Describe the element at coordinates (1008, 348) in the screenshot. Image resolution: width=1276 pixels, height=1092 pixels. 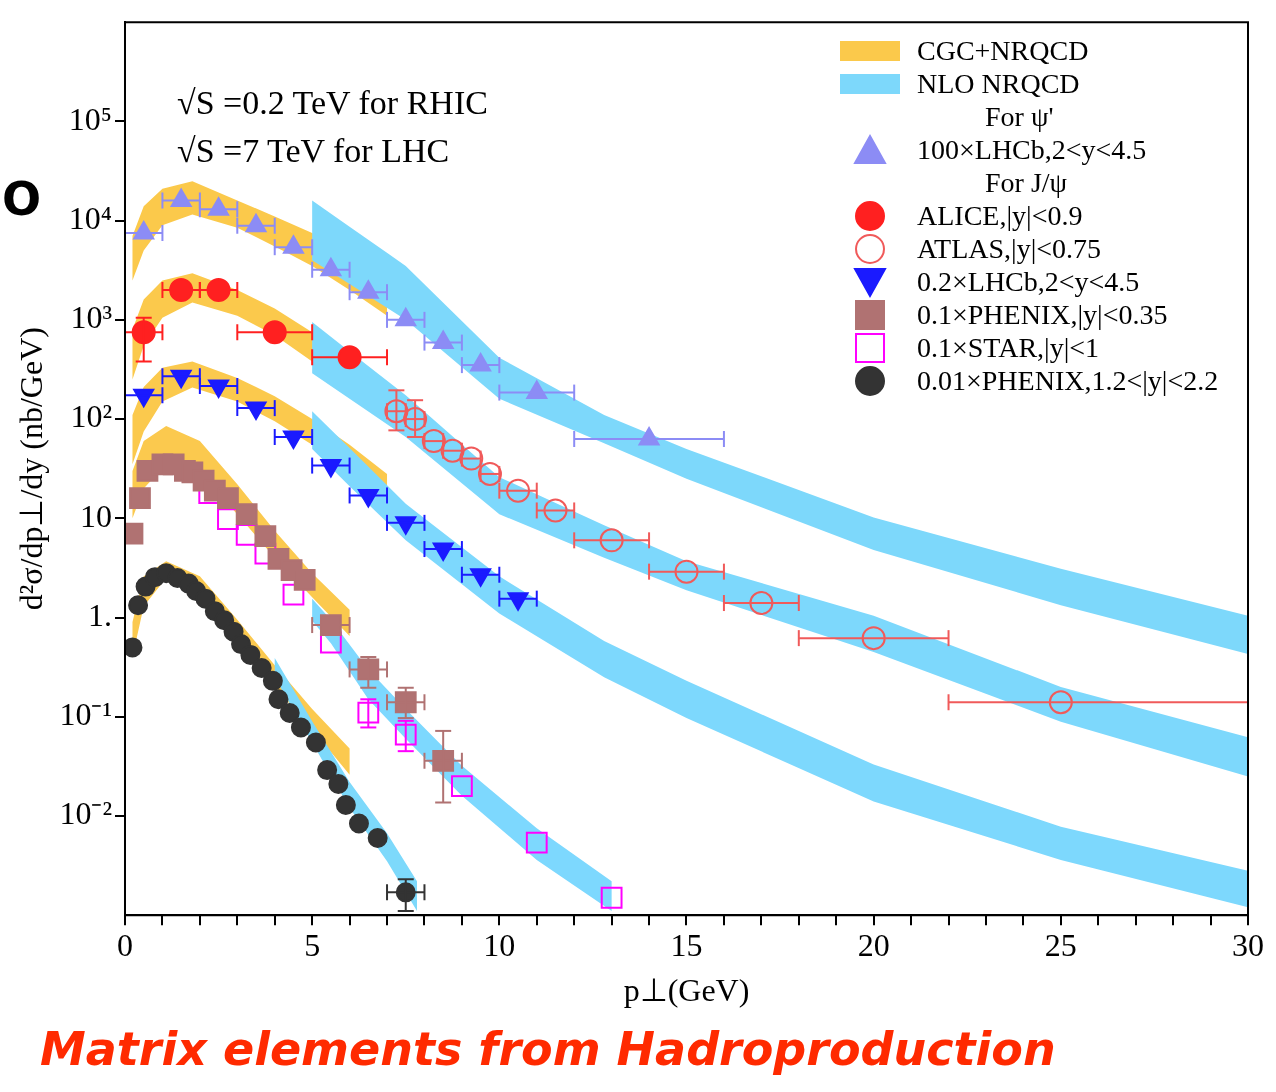
I see `legend-label: 0.1×STAR,|y|<1` at that location.